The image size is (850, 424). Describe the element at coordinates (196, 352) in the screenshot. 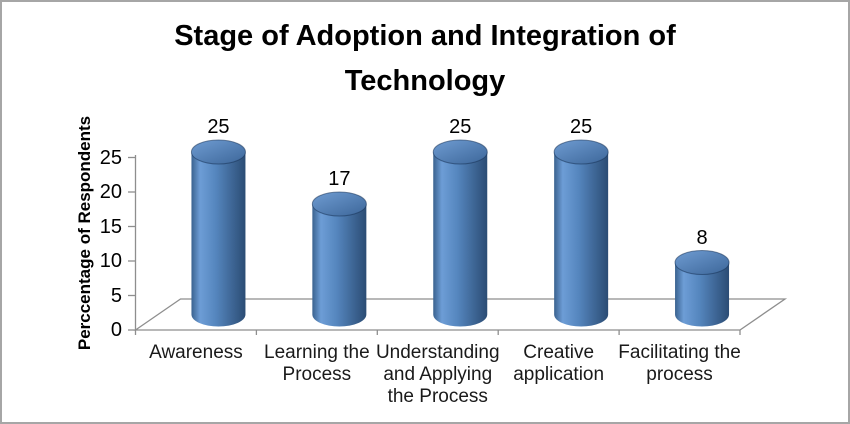

I see `x-axis-label: Awareness` at that location.